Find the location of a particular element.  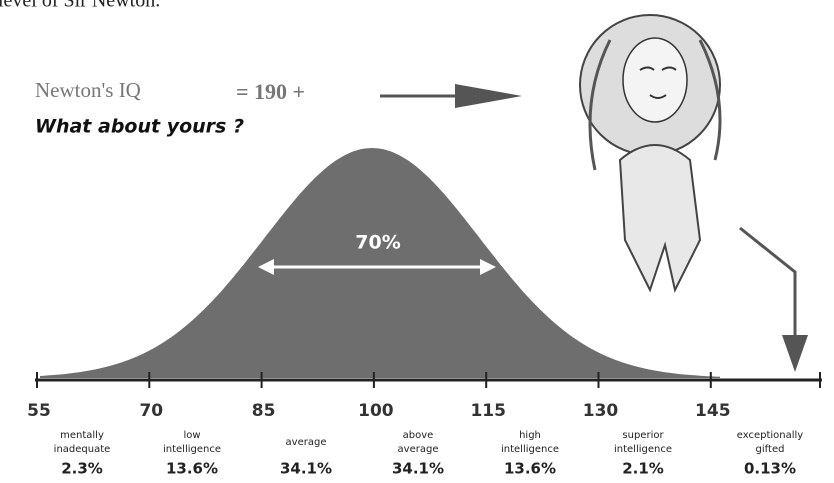

band-label: gifted is located at coordinates (770, 449).